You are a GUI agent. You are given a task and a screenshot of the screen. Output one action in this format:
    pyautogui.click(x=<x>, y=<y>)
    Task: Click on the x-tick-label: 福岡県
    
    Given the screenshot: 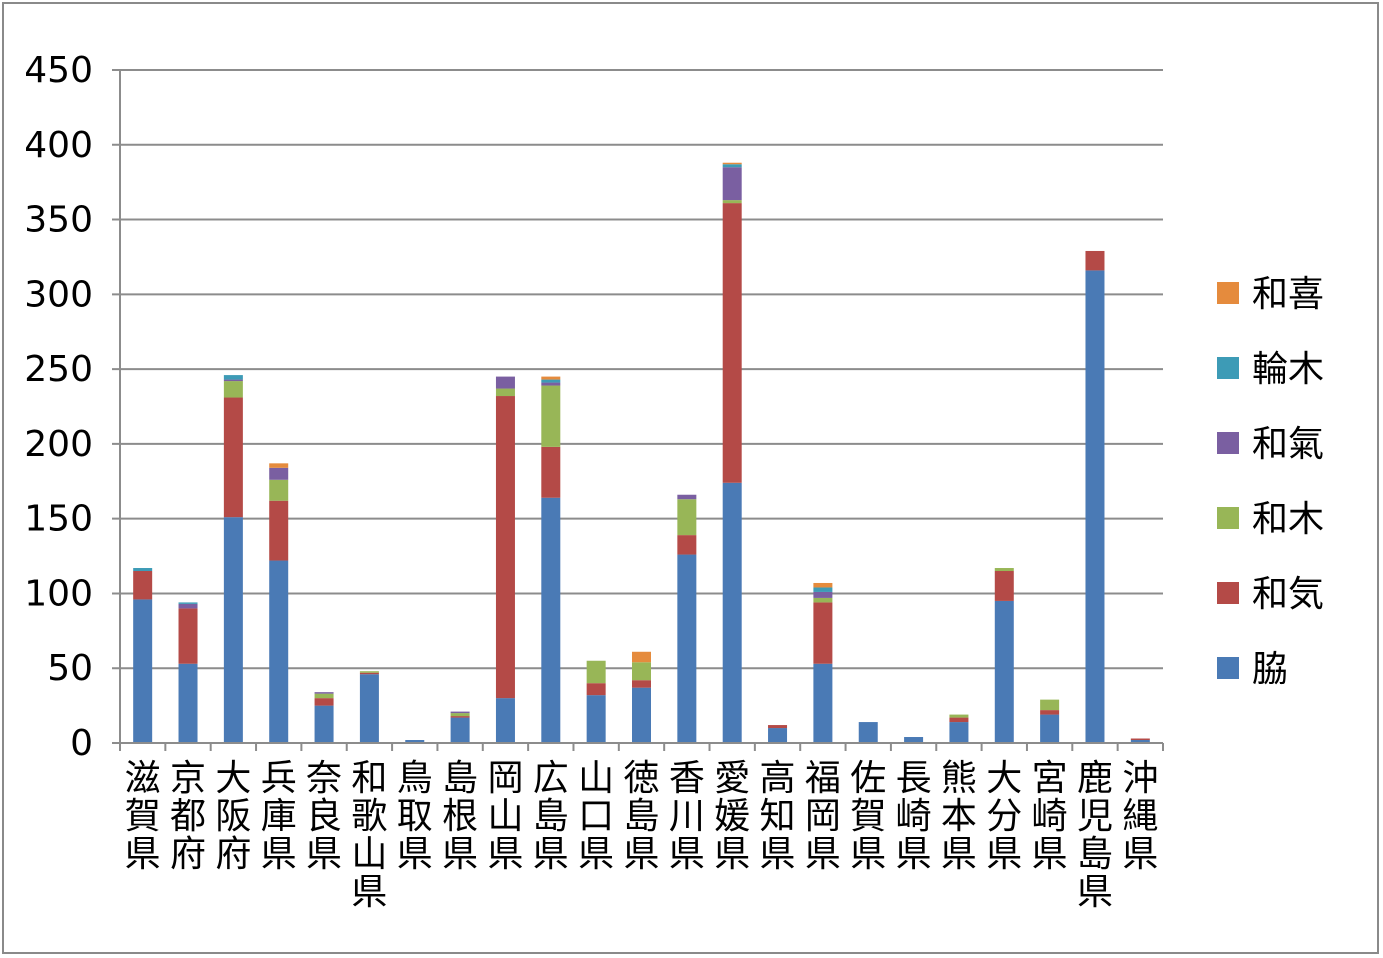 What is the action you would take?
    pyautogui.click(x=823, y=816)
    